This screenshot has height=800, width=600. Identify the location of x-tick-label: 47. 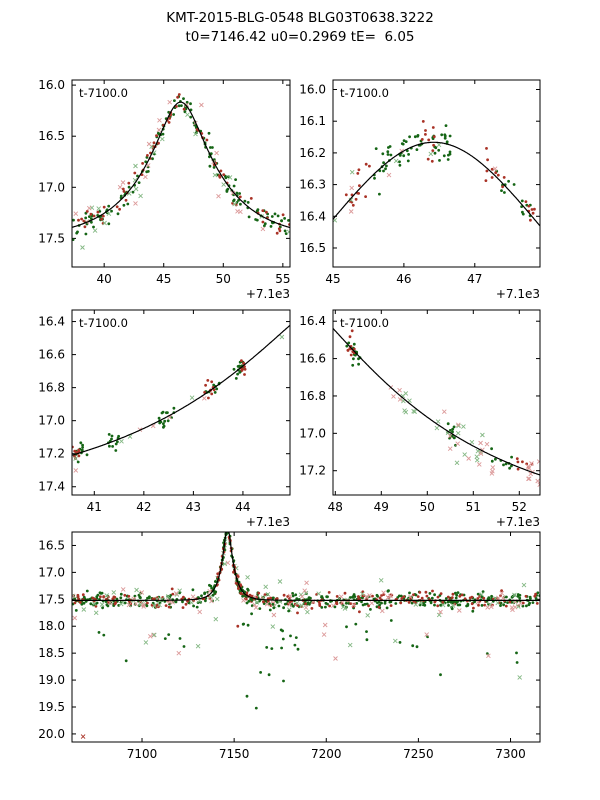
(474, 279).